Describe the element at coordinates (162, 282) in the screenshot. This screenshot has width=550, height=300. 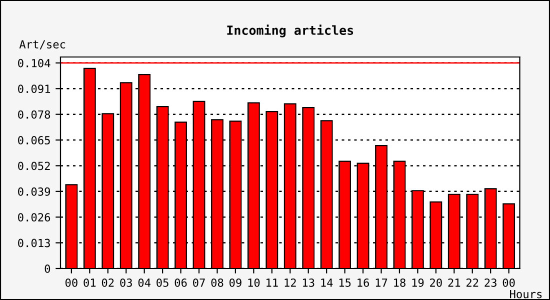
I see `x-tick-label: 05` at that location.